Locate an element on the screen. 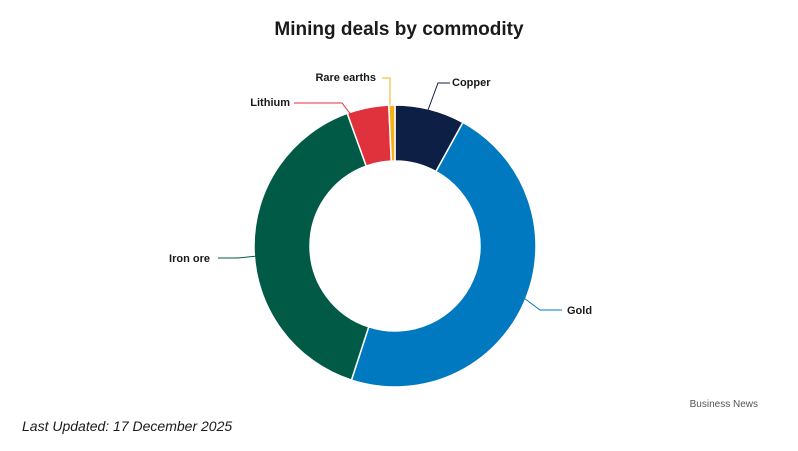  label-rare-earths: Rare earths is located at coordinates (345, 78).